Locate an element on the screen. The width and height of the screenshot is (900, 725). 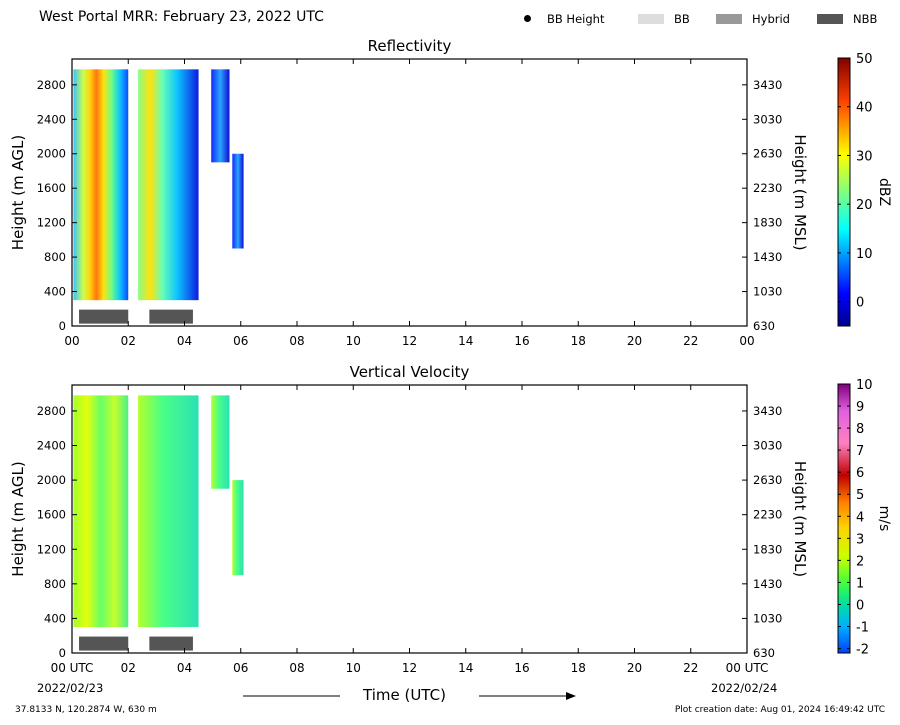
x-tick-label: 06 is located at coordinates (240, 668).